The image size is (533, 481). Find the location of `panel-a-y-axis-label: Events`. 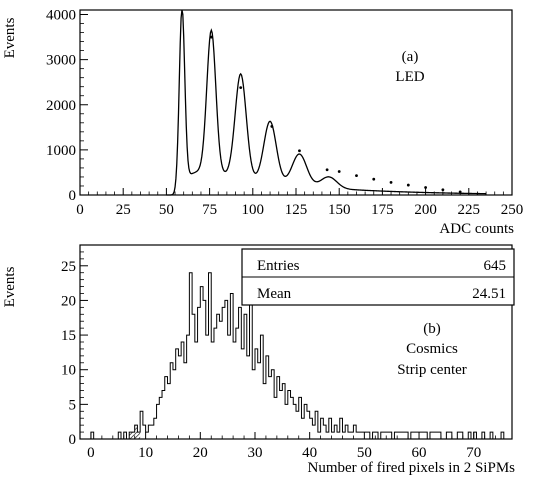

panel-a-y-axis-label: Events is located at coordinates (10, 37).